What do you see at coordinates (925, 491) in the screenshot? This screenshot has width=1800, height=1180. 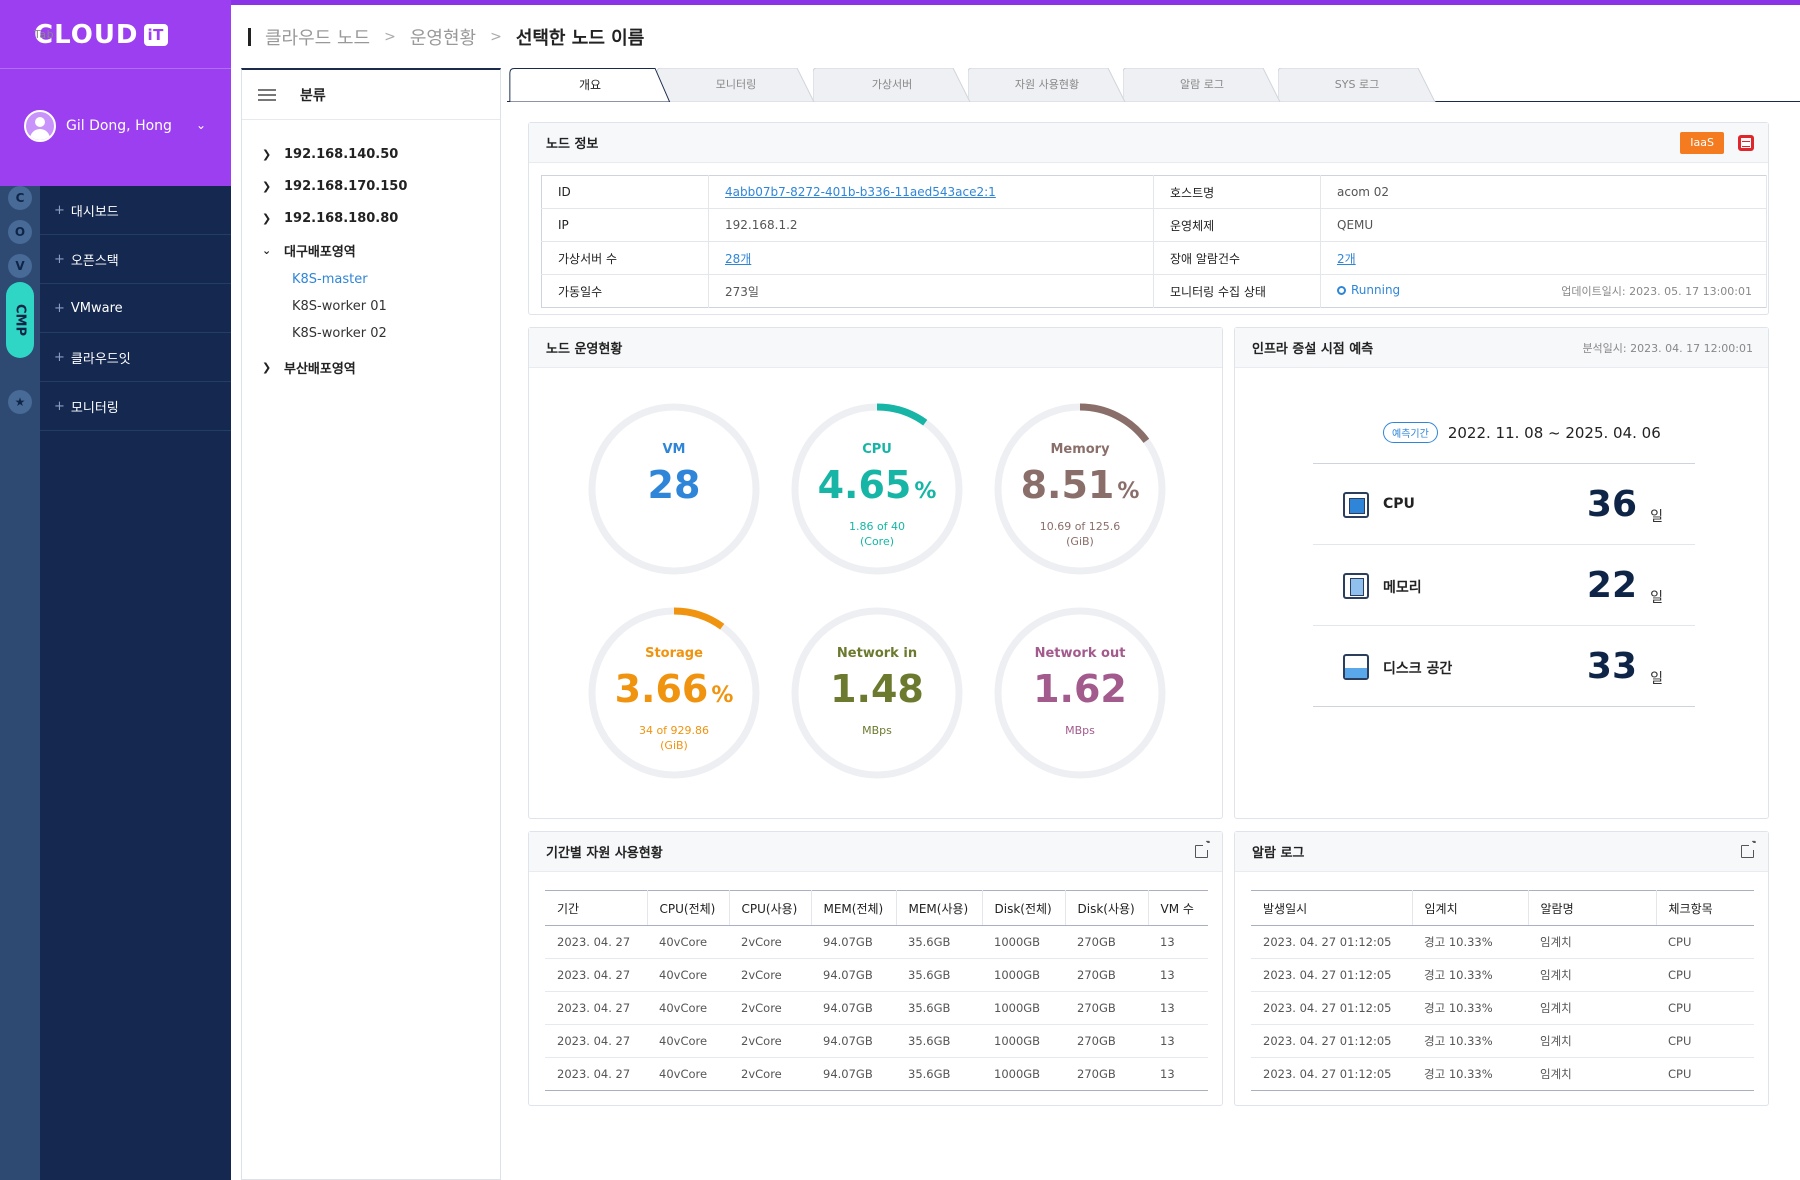 I see `gauge-unit: %` at bounding box center [925, 491].